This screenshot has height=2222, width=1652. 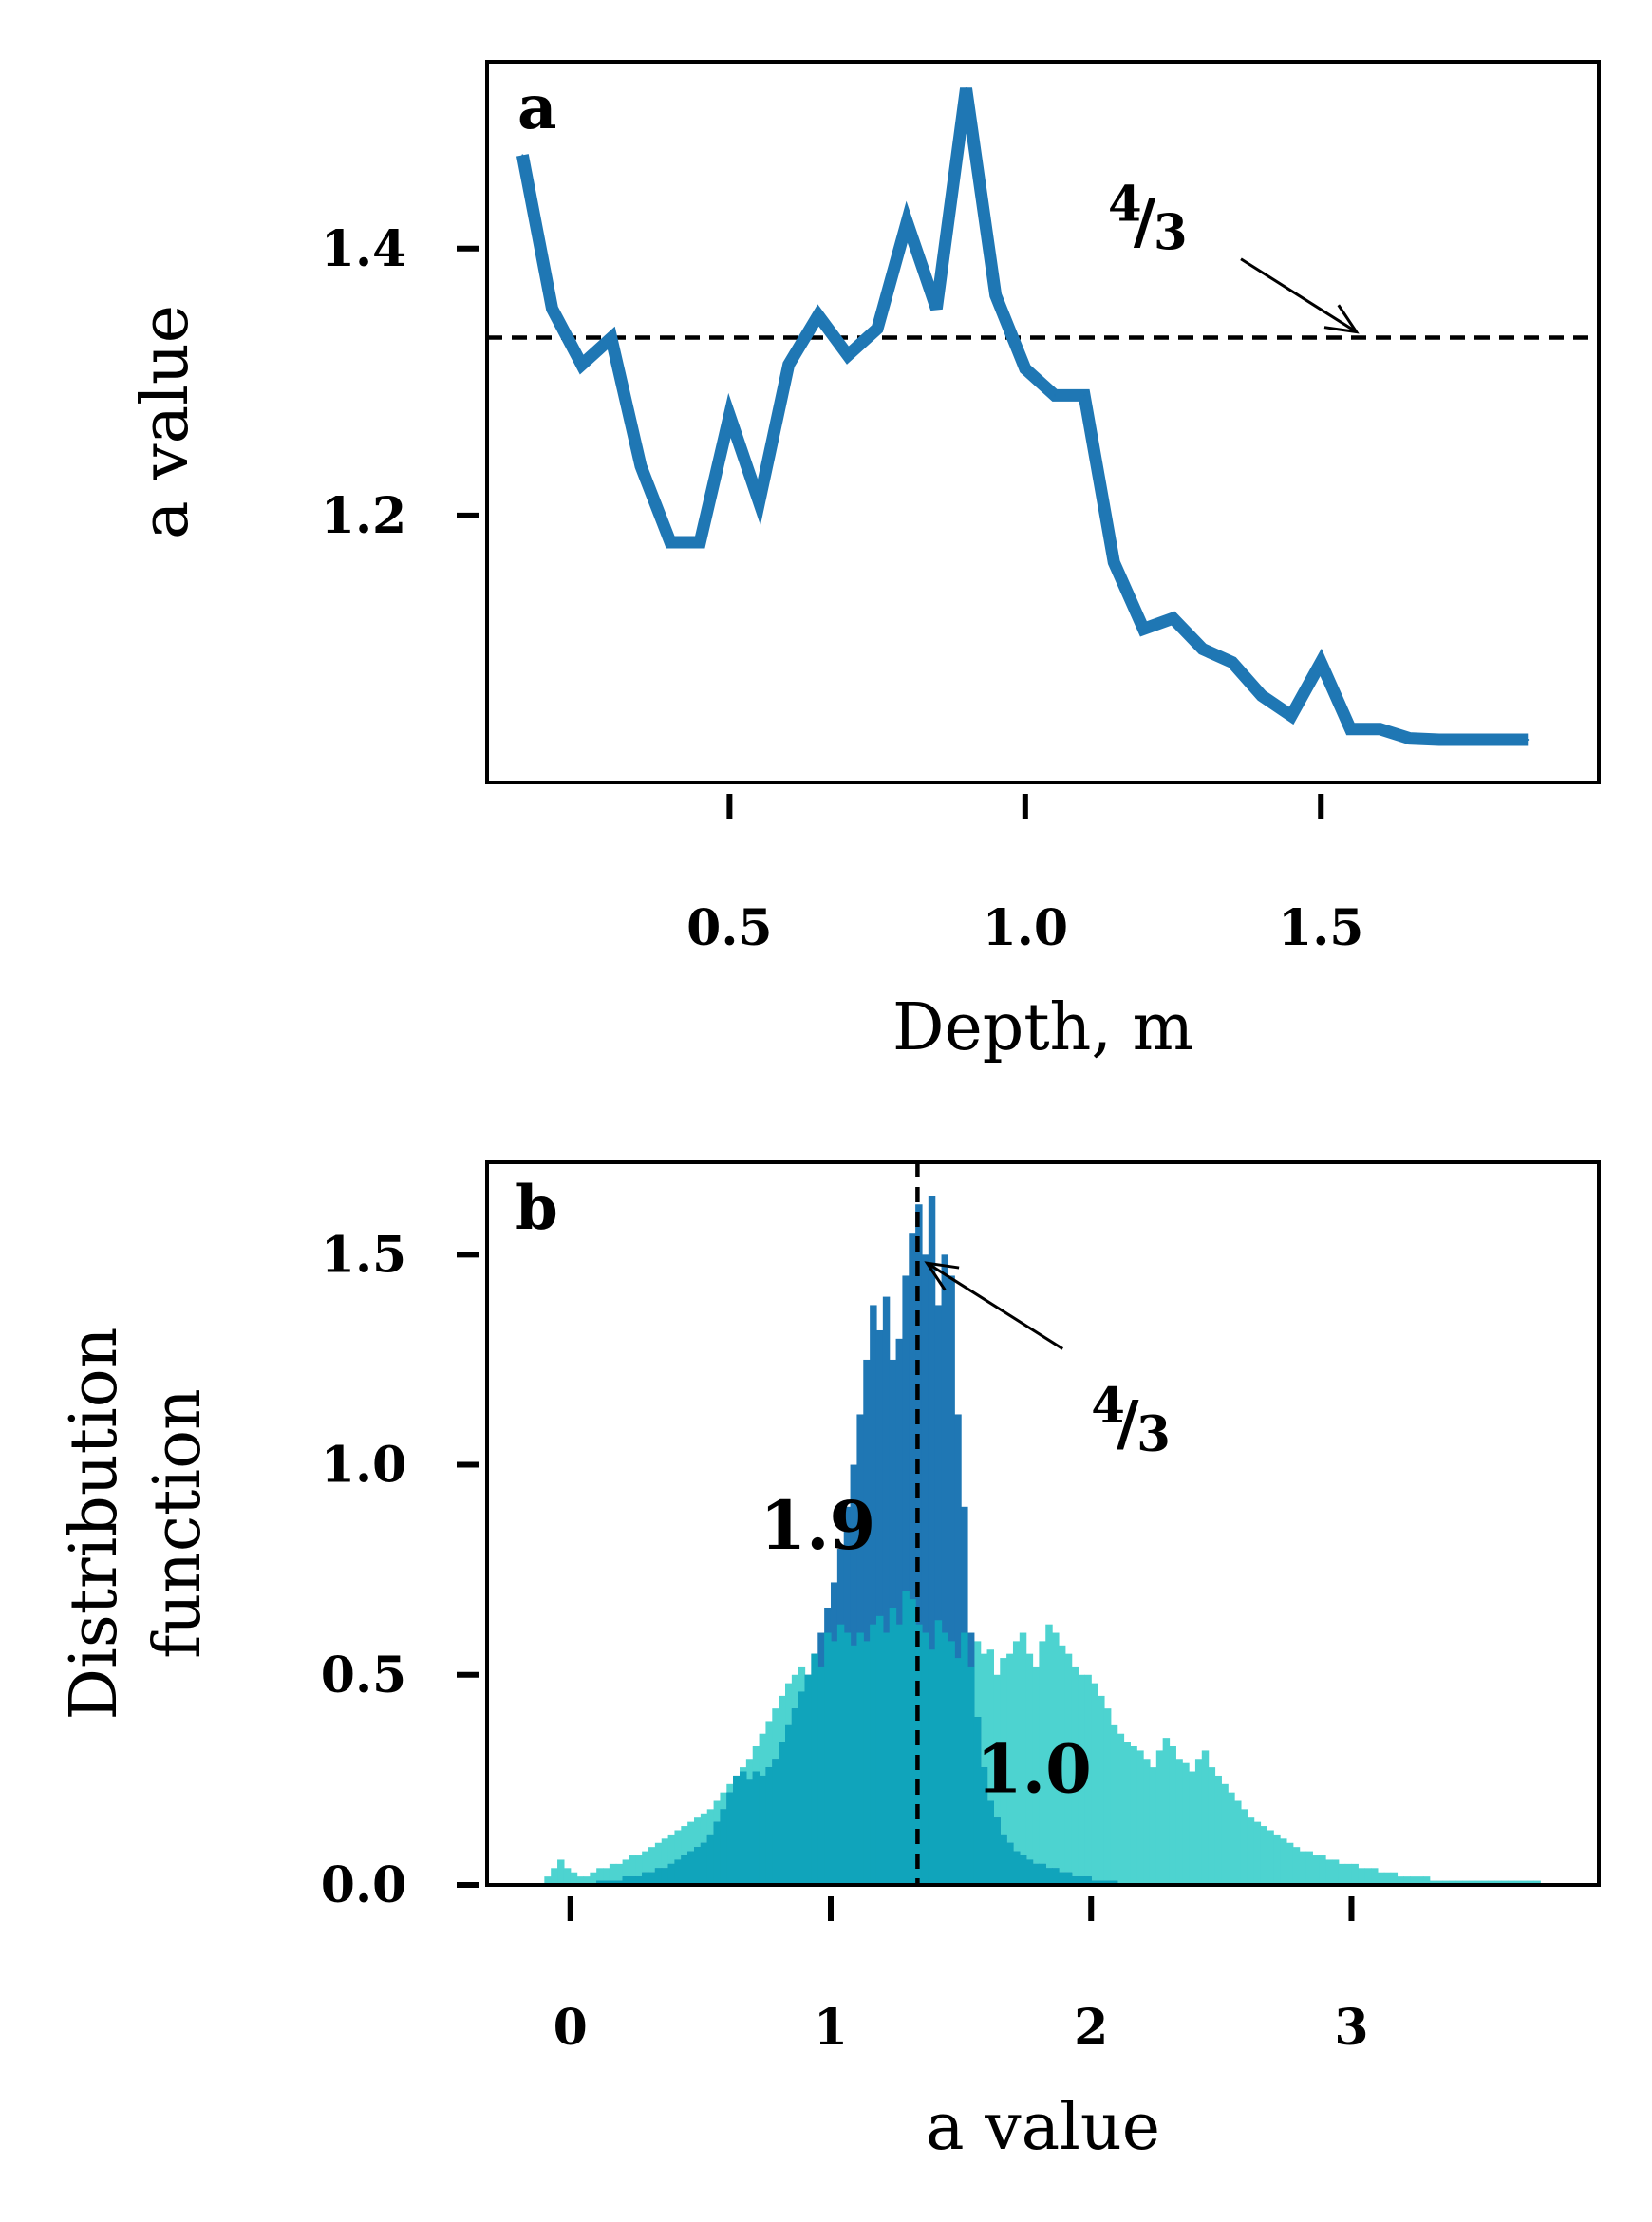 I want to click on fraction-denominator: 3, so click(x=1171, y=232).